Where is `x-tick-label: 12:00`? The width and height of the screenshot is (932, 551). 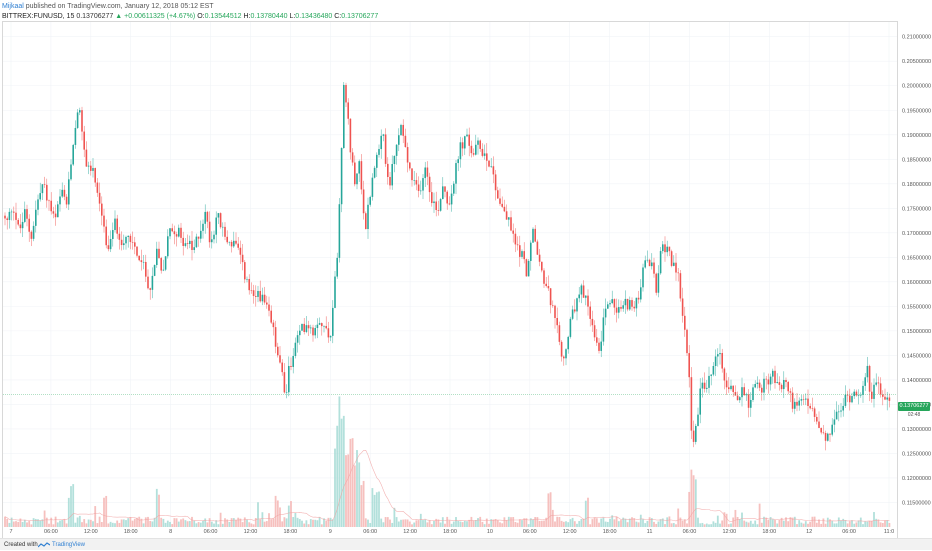 x-tick-label: 12:00 is located at coordinates (729, 532).